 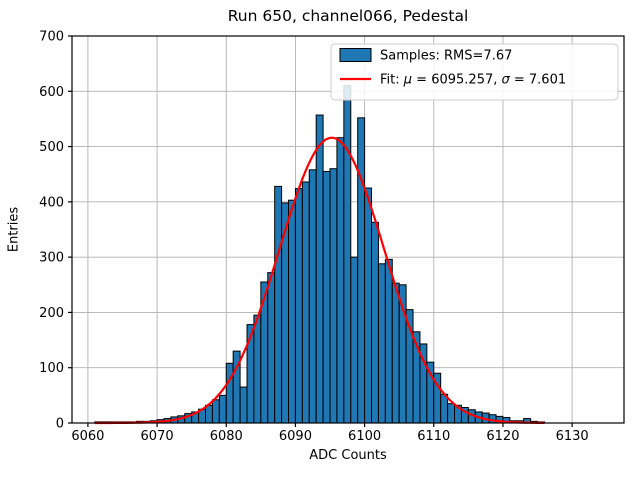 I want to click on x-tick-label: 6130, so click(x=572, y=436).